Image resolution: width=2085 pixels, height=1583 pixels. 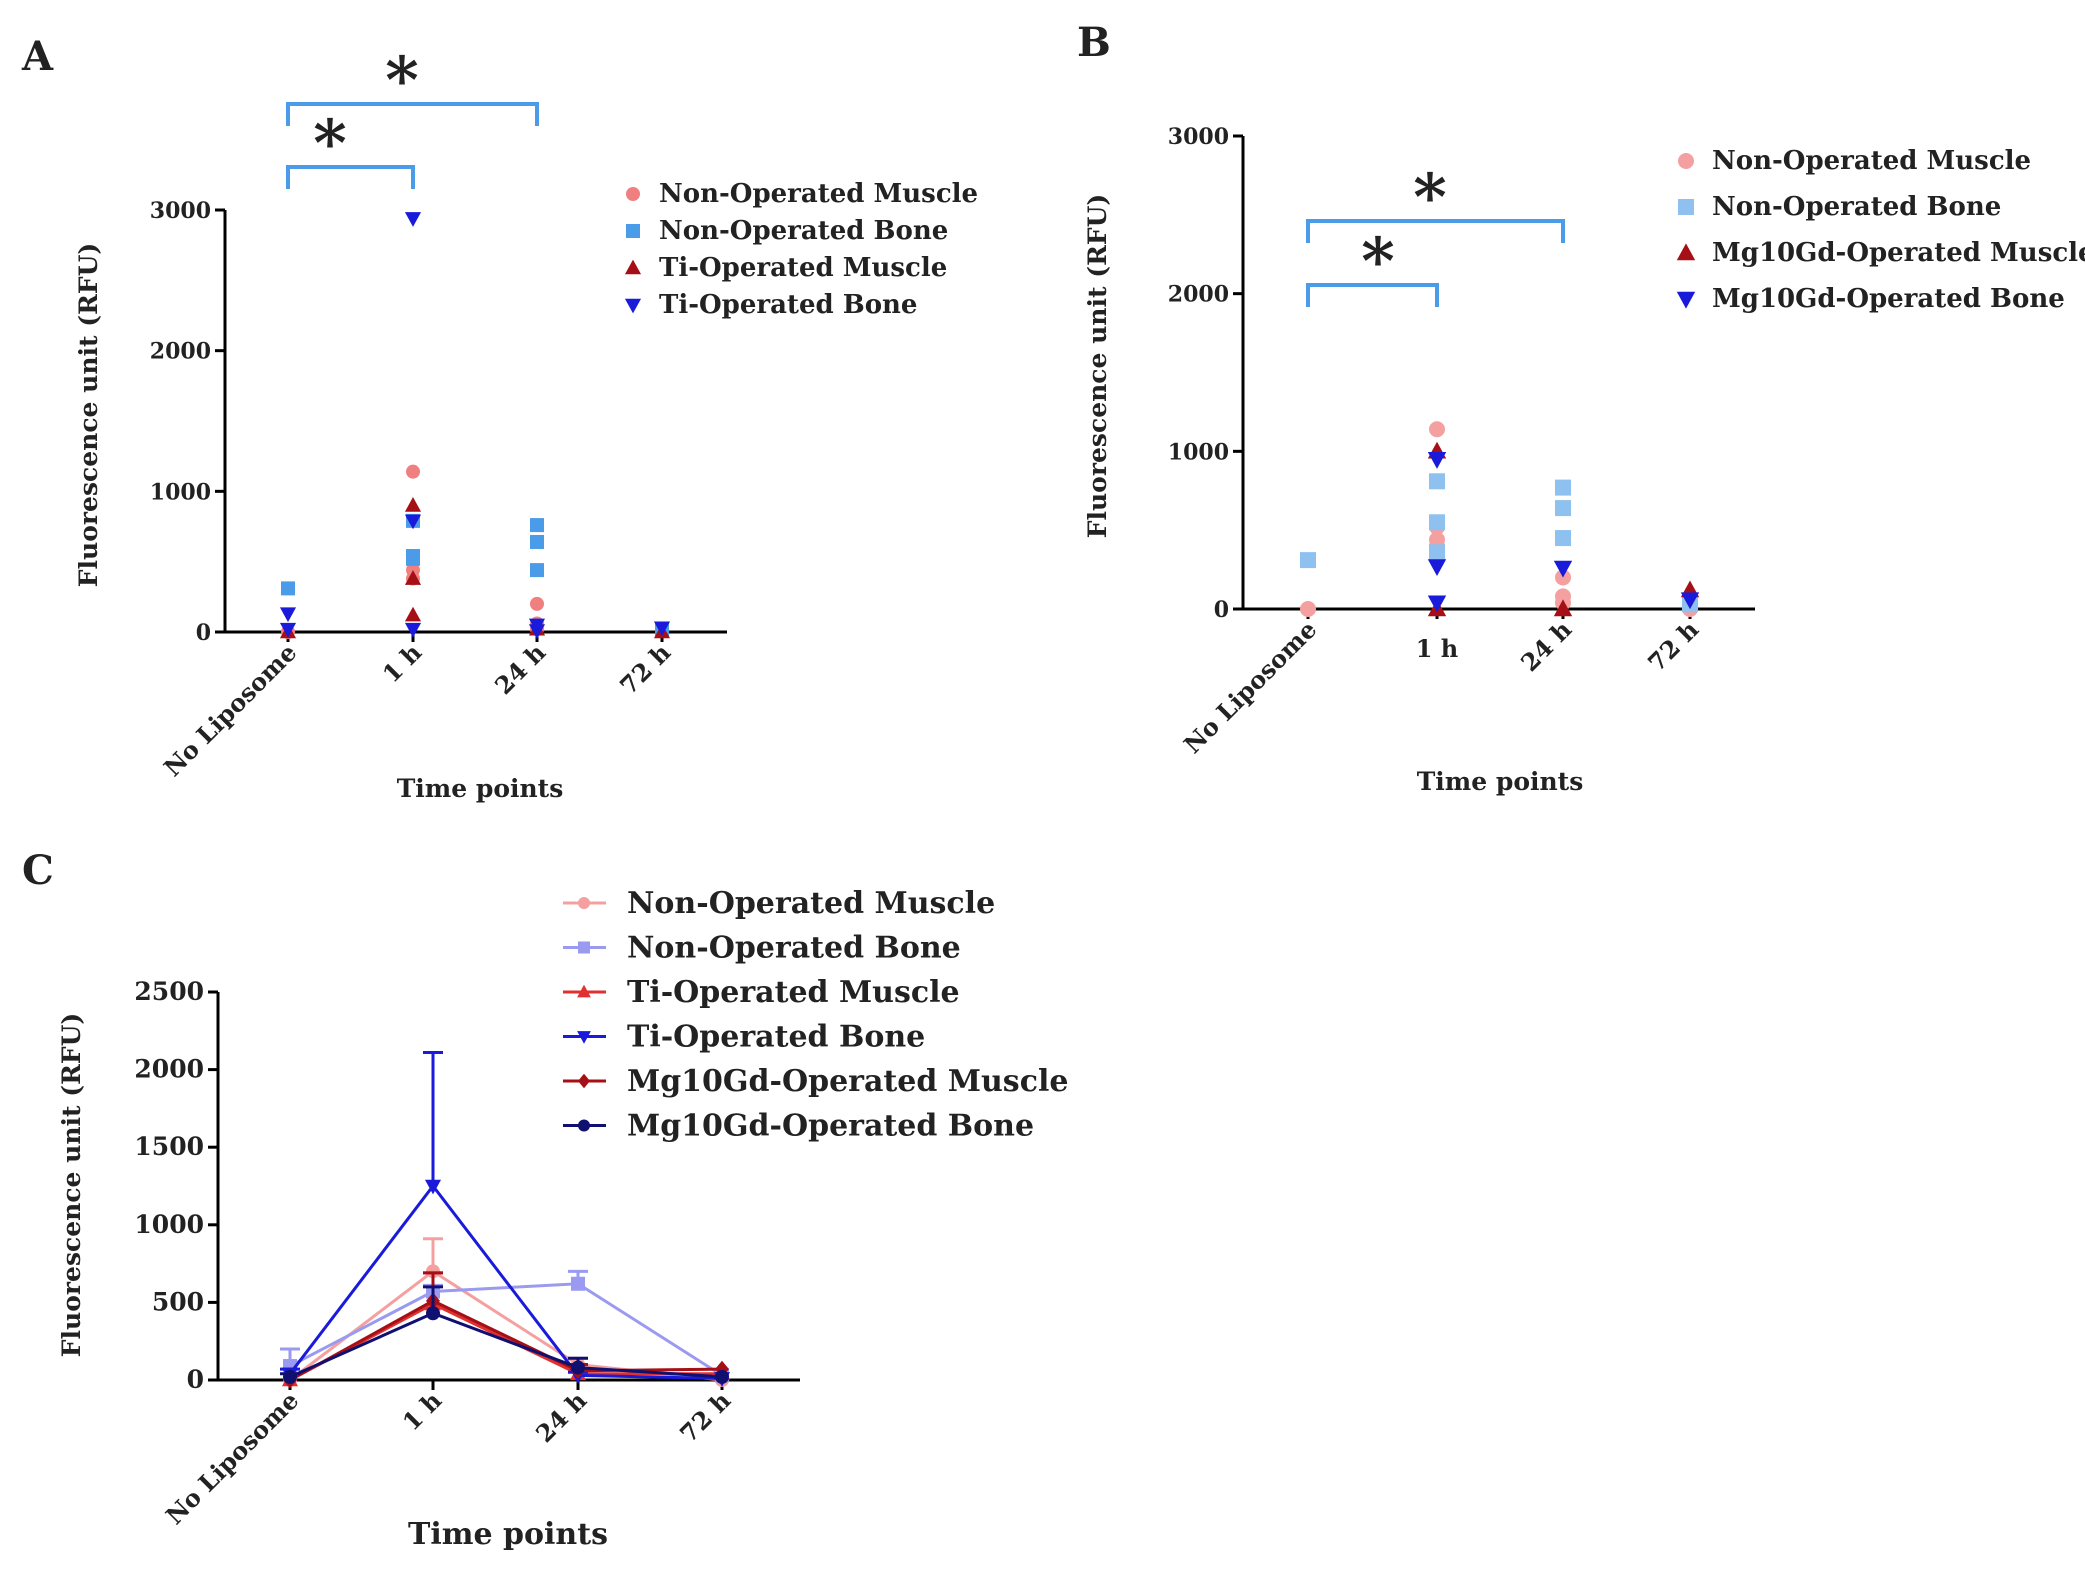 I want to click on chart-c-x-tick-label: No Liposome, so click(x=232, y=1458).